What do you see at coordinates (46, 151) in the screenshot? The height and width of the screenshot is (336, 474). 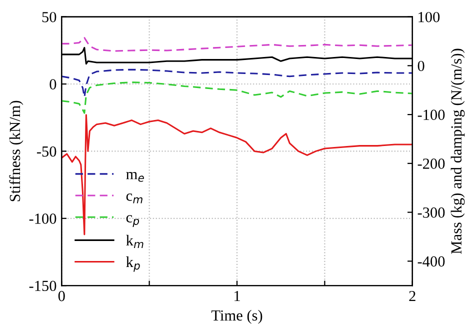 I see `y-tick-label: -50` at bounding box center [46, 151].